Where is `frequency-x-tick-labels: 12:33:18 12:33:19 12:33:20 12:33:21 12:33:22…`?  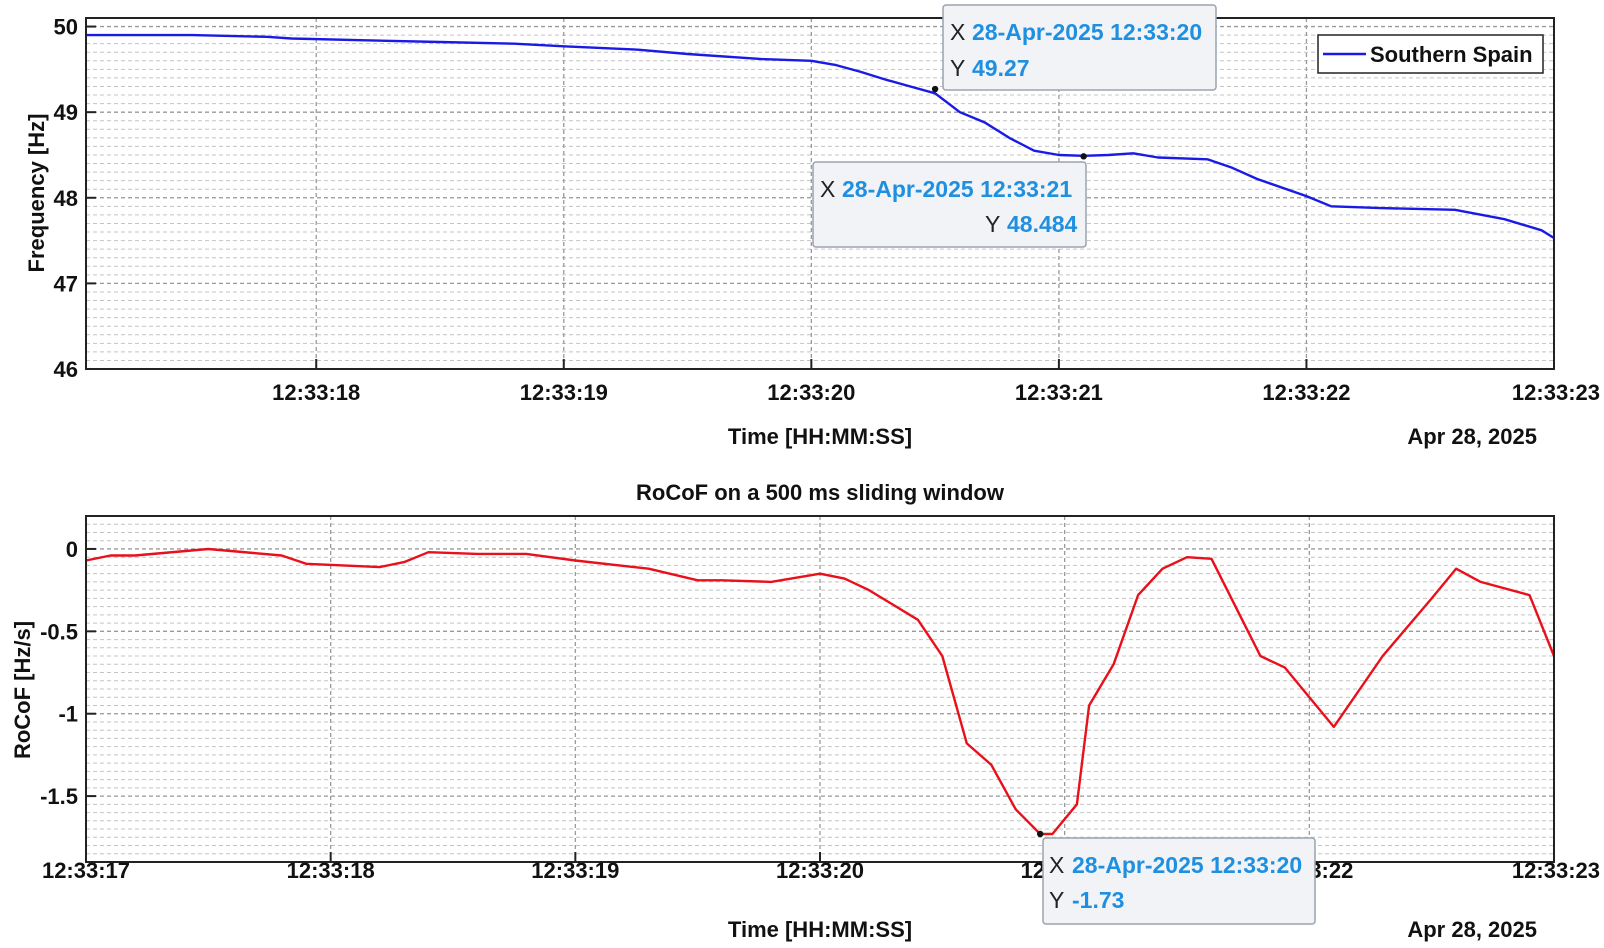 frequency-x-tick-labels: 12:33:18 12:33:19 12:33:20 12:33:21 12:33:22… is located at coordinates (936, 382).